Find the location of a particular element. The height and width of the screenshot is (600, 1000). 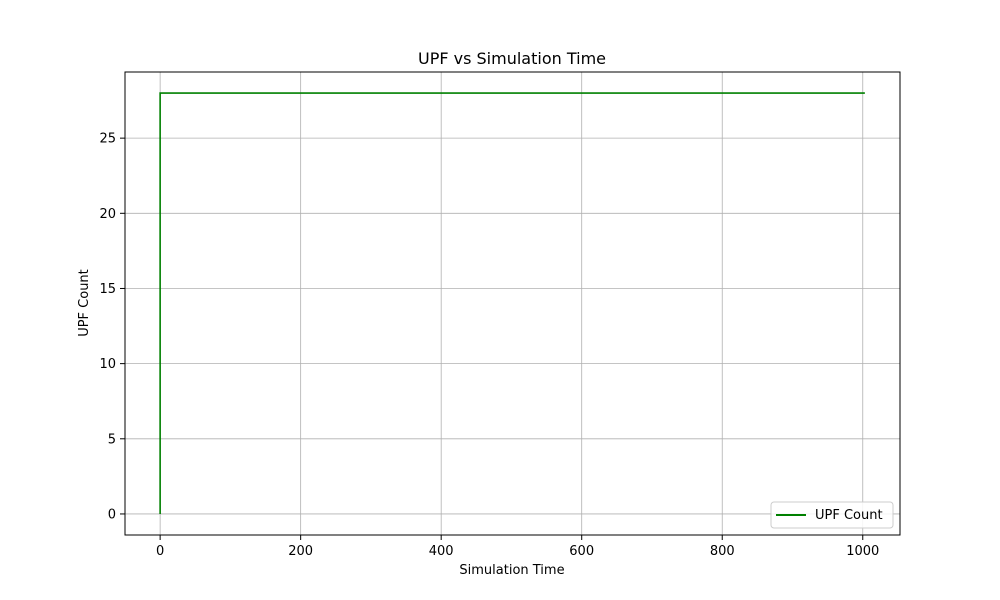

y-tick-label: 20 is located at coordinates (107, 214).